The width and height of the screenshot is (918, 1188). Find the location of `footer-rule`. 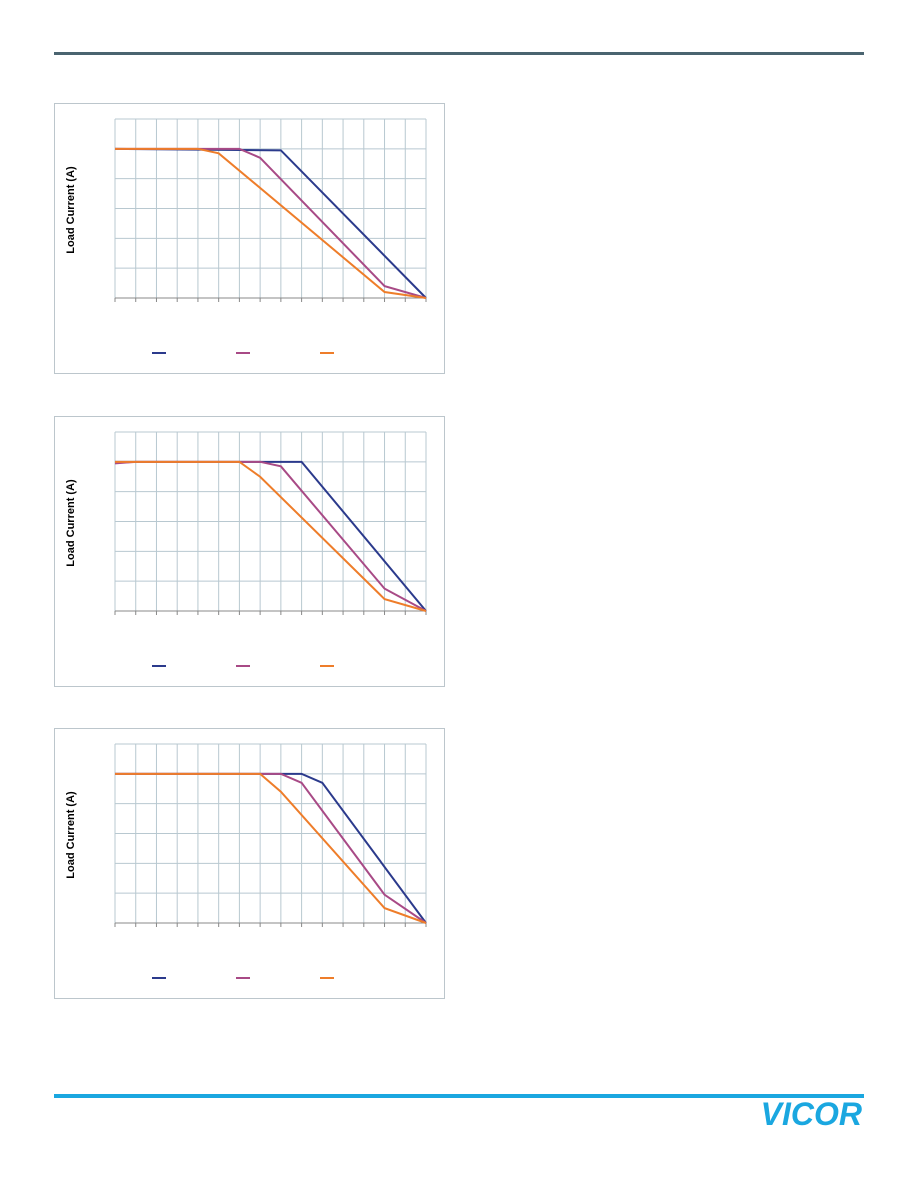

footer-rule is located at coordinates (459, 1096).